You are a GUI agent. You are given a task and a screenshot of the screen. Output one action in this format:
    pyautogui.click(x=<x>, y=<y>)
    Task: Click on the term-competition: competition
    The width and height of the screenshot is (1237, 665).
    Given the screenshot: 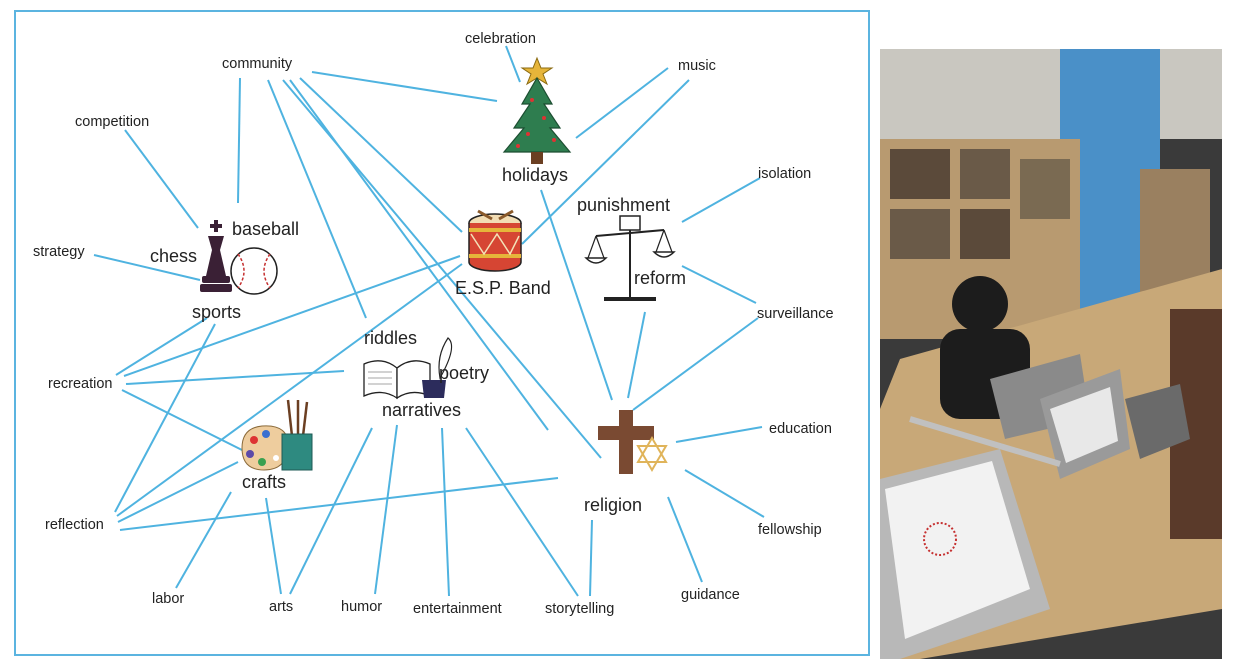 What is the action you would take?
    pyautogui.click(x=112, y=122)
    